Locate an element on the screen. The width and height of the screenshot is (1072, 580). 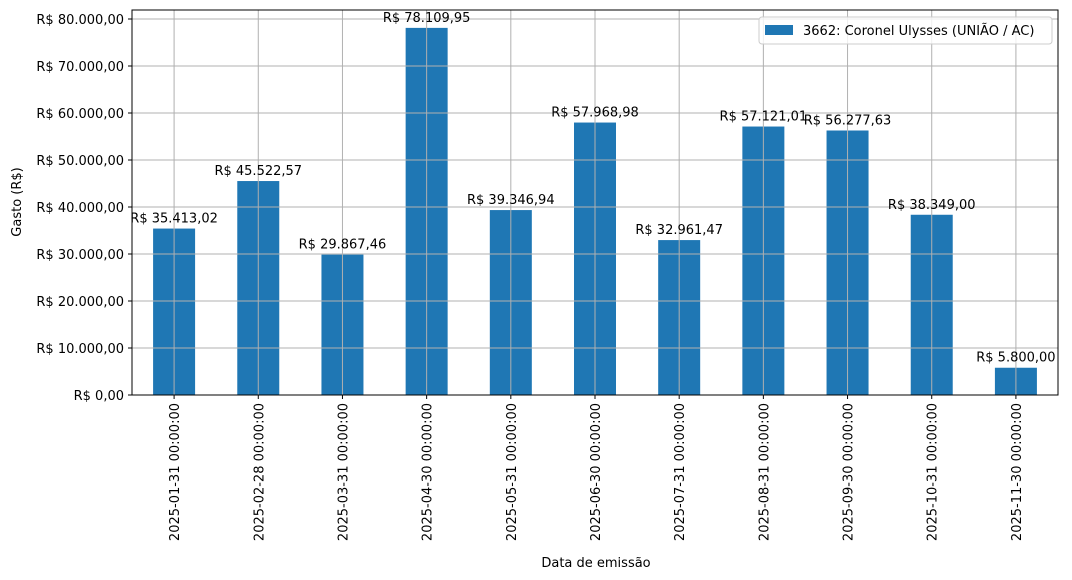
y-tick-label: R$ 0,00 is located at coordinates (99, 396).